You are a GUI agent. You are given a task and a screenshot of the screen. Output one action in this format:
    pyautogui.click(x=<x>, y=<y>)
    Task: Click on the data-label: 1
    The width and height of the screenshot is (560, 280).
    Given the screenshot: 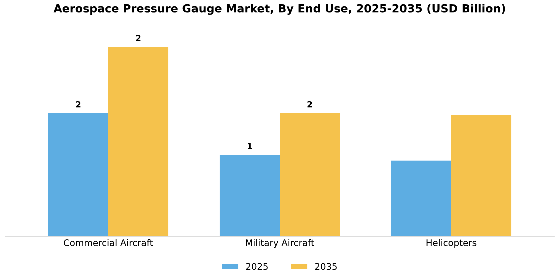 What is the action you would take?
    pyautogui.click(x=250, y=146)
    